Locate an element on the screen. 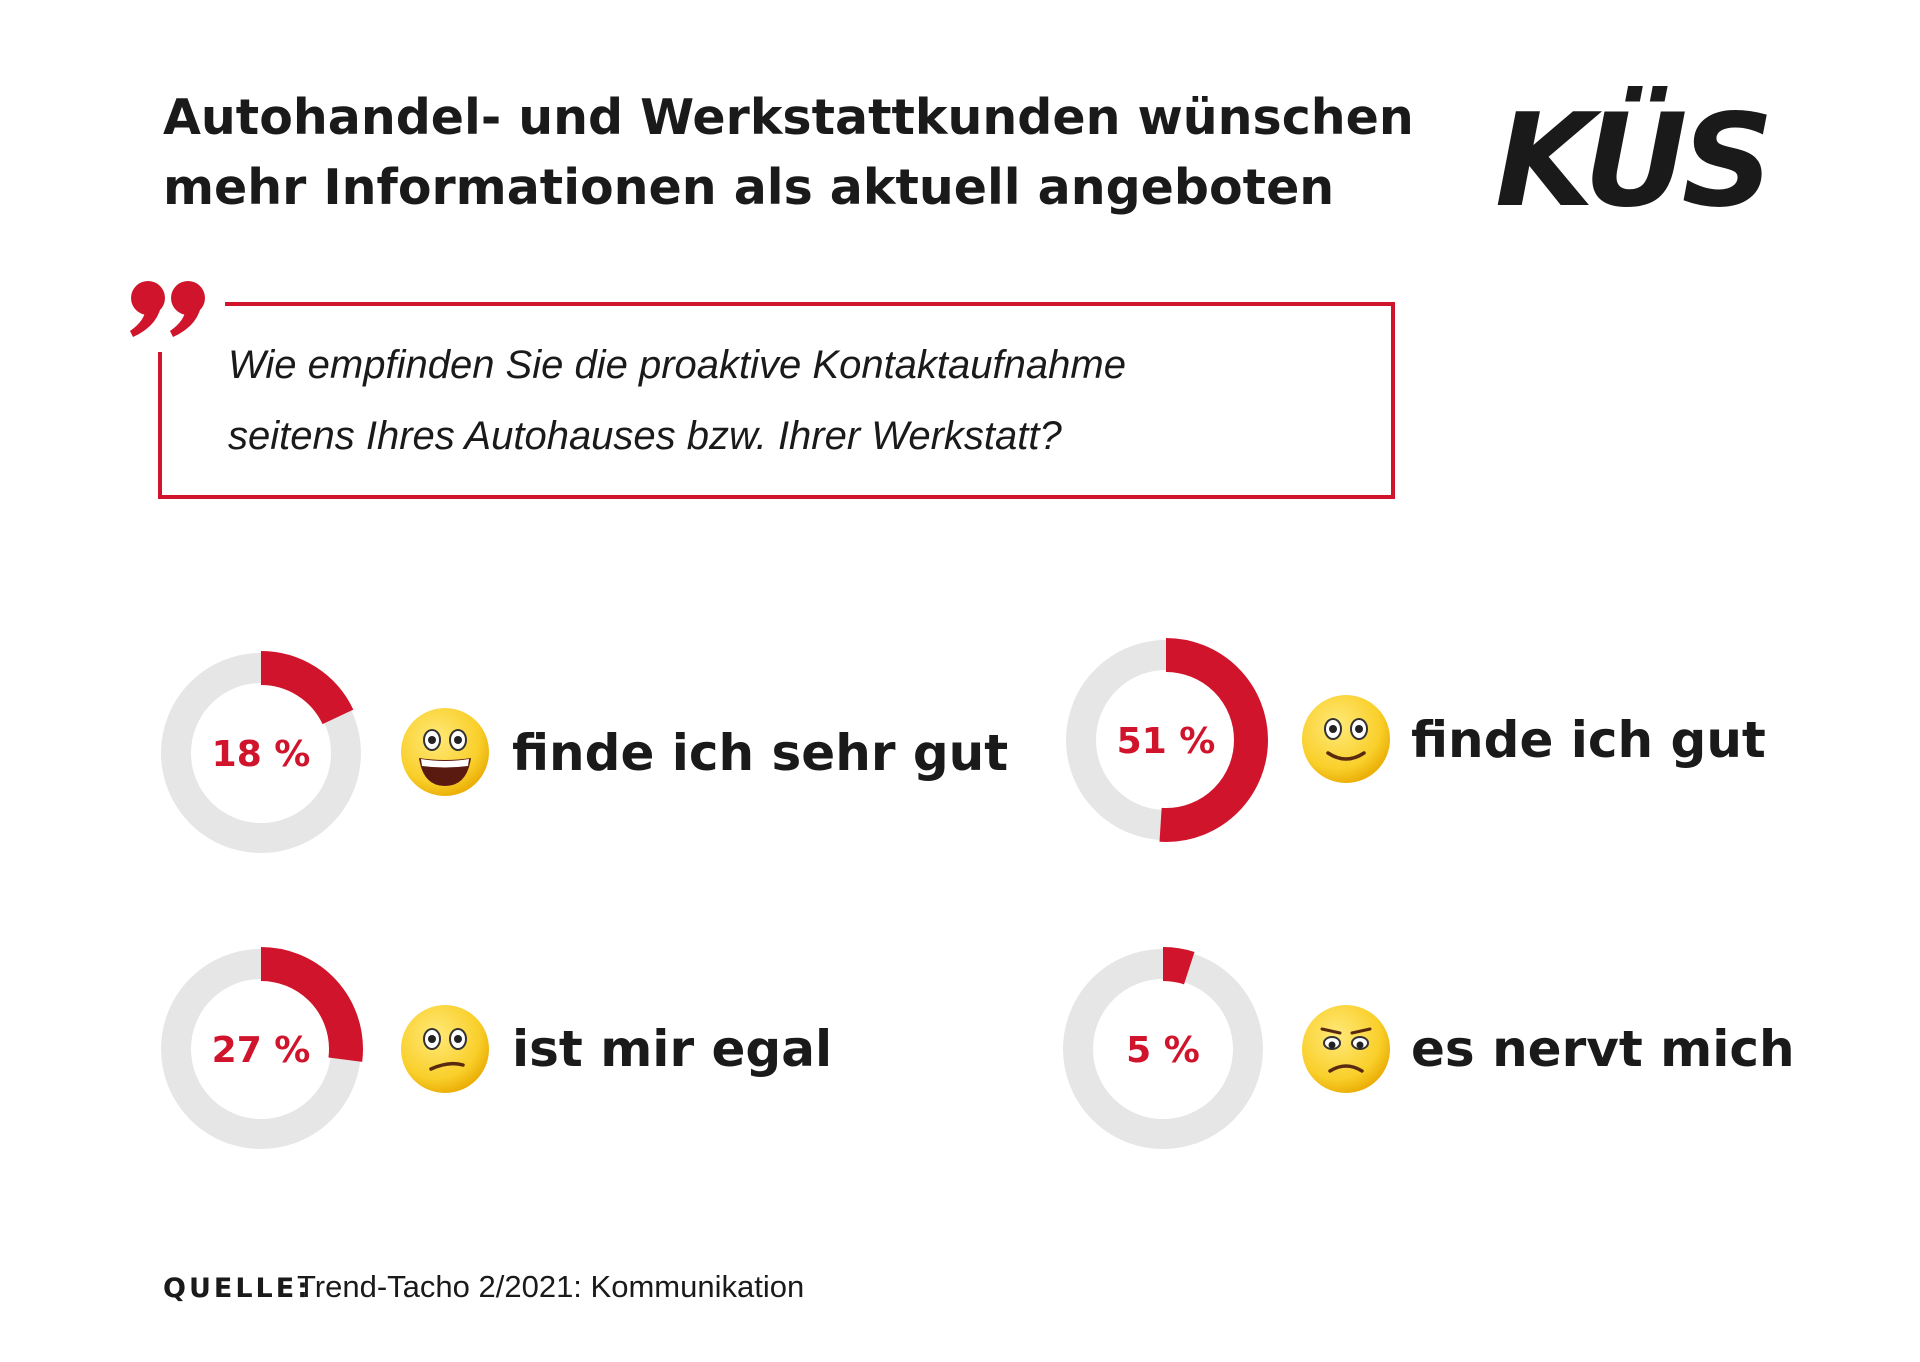  category-label: es nervt mich is located at coordinates (1603, 1049).